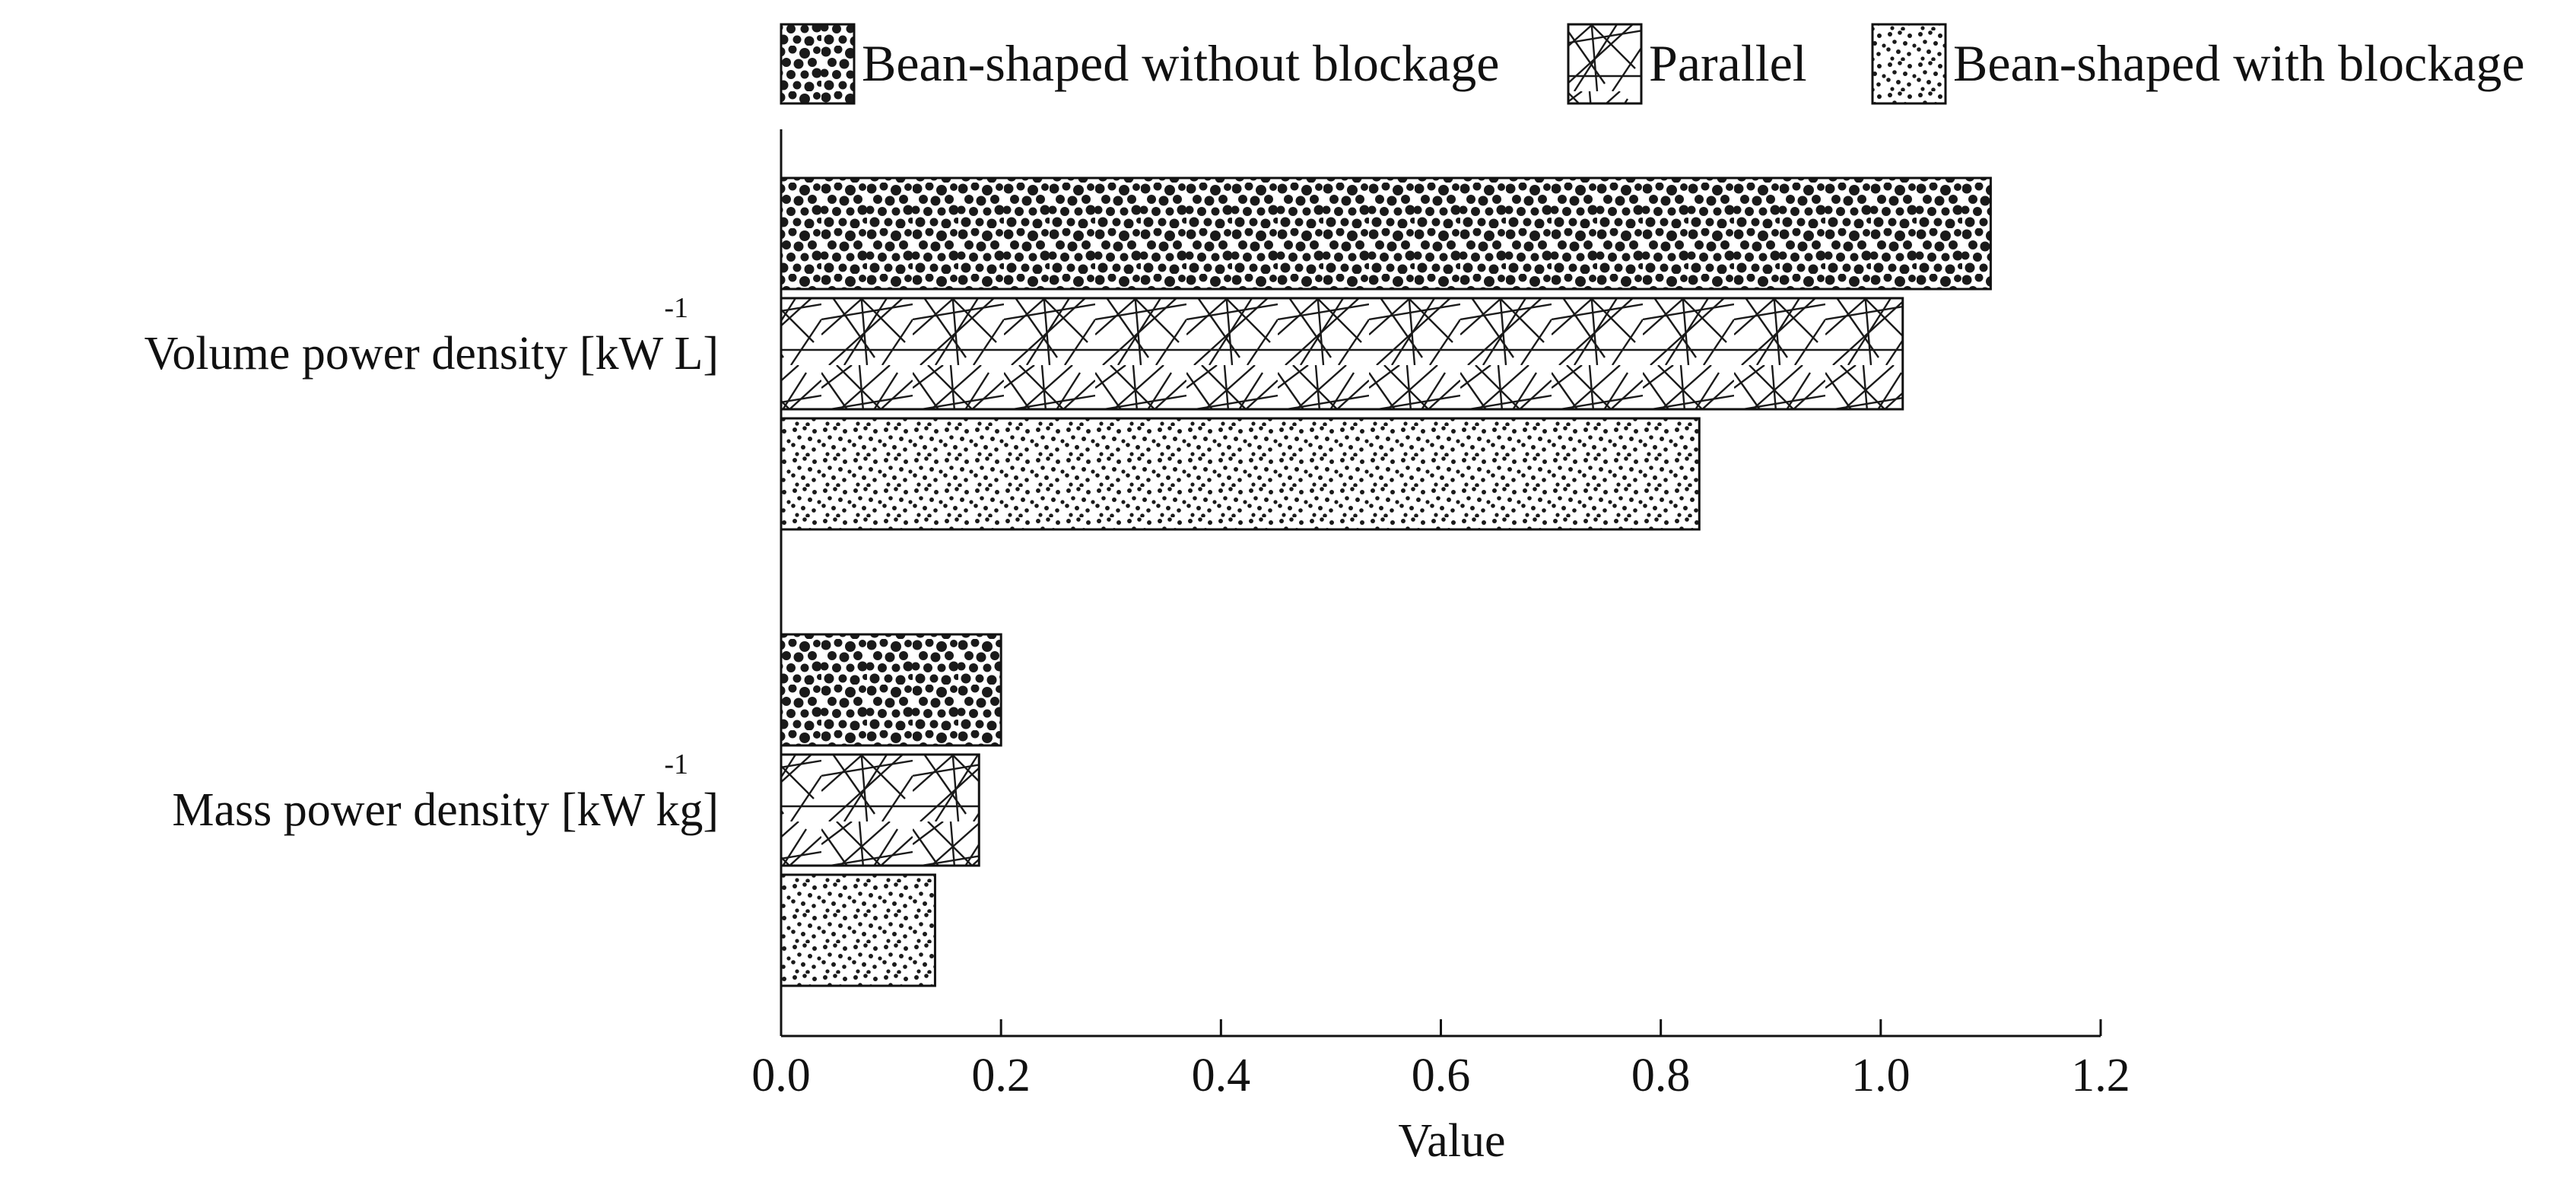  I want to click on category-label-1: Mass power density [kW kg], so click(445, 810).